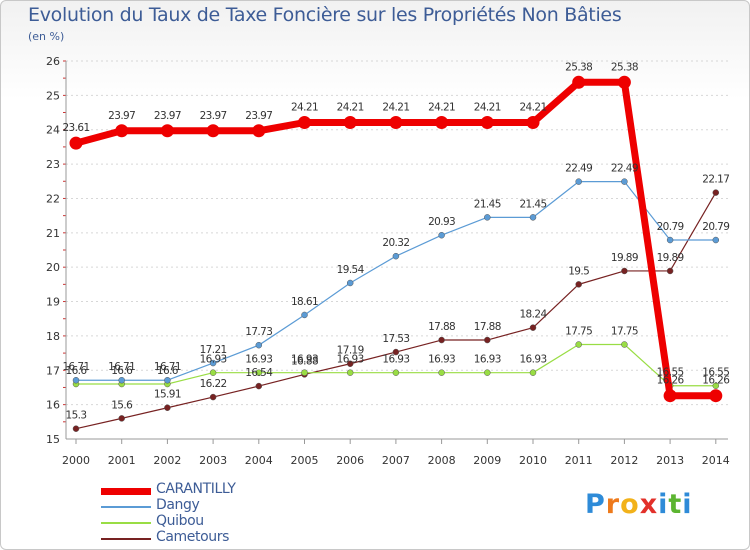  Describe the element at coordinates (613, 504) in the screenshot. I see `logo-letter: r` at that location.